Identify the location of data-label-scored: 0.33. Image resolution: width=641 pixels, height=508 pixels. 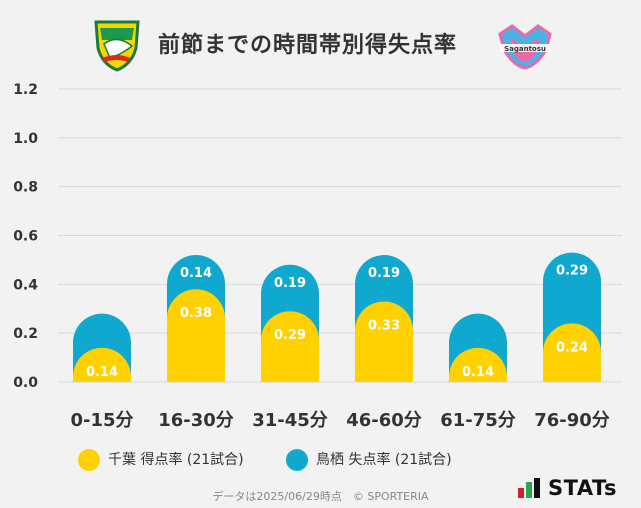
(384, 325).